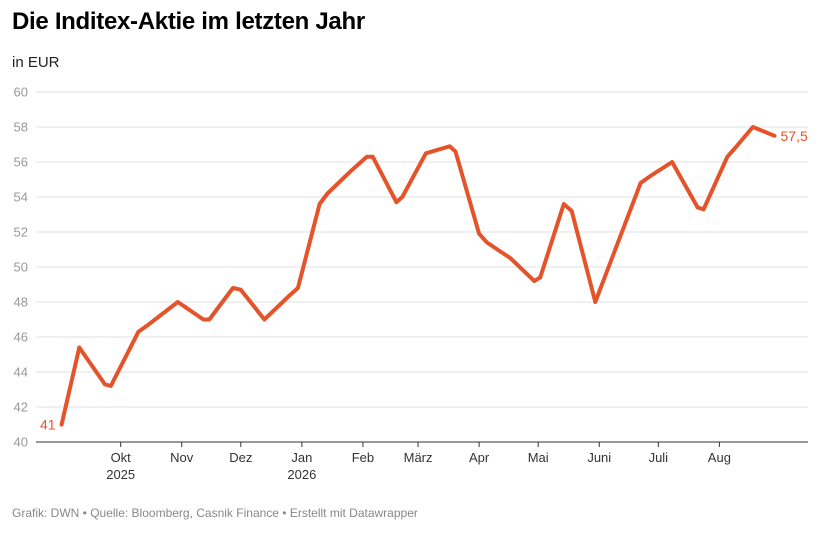 This screenshot has height=533, width=840. Describe the element at coordinates (479, 457) in the screenshot. I see `x-tick-label: Apr` at that location.